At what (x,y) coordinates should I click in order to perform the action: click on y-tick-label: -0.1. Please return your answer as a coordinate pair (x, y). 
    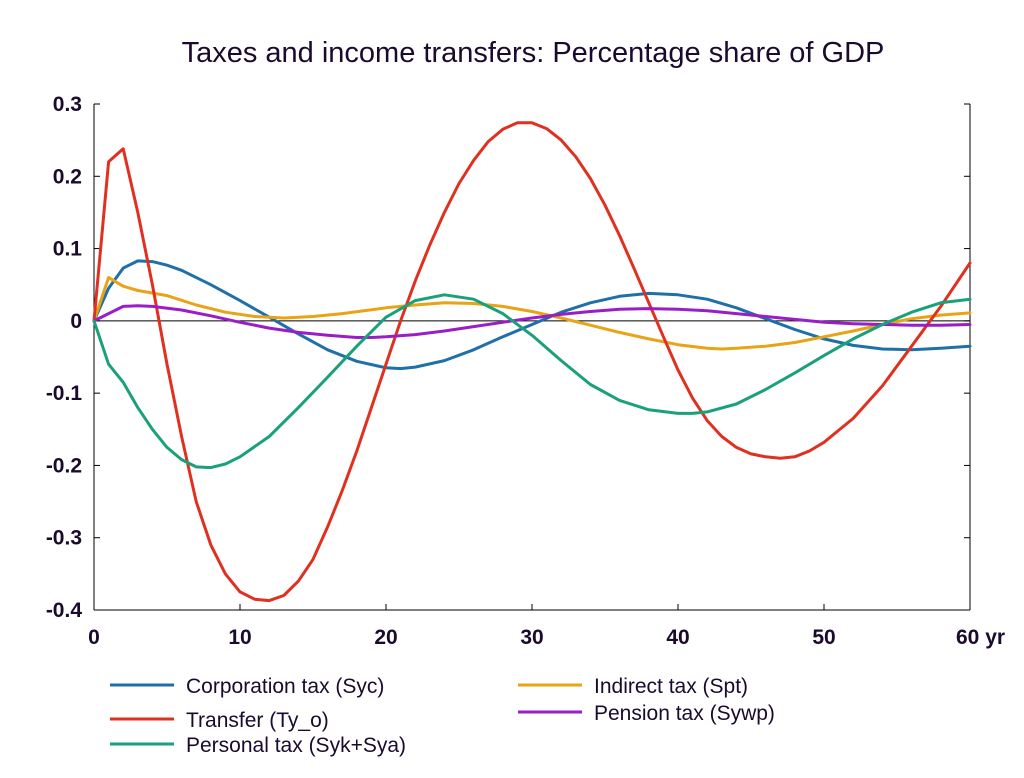
    Looking at the image, I should click on (64, 393).